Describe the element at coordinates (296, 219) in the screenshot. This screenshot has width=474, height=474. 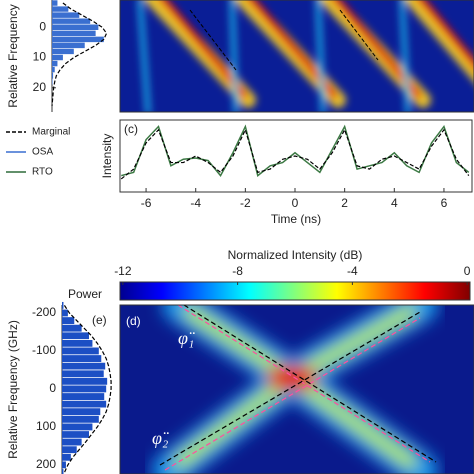
I see `x-axis-label: Time (ns)` at that location.